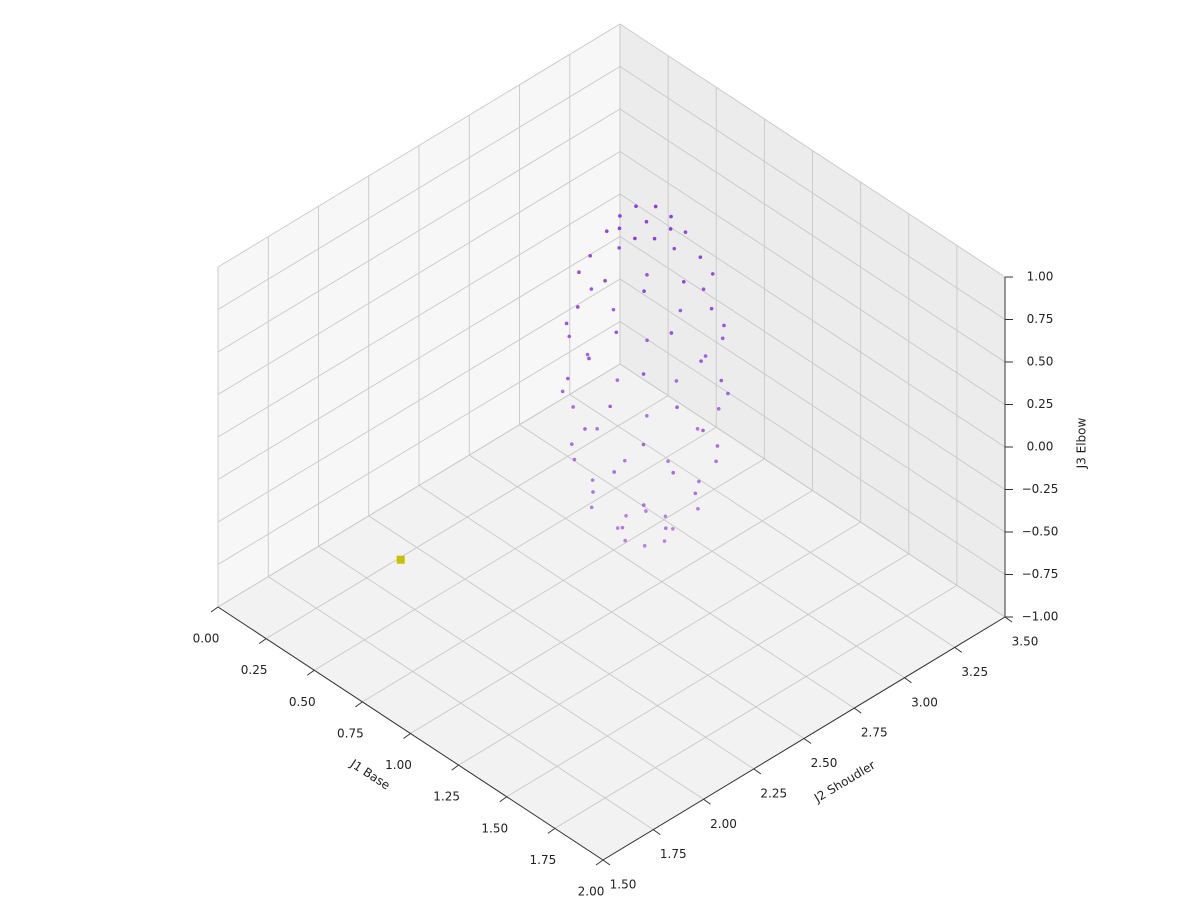 The width and height of the screenshot is (1200, 900). What do you see at coordinates (398, 765) in the screenshot?
I see `x-tick-label: 1.00` at bounding box center [398, 765].